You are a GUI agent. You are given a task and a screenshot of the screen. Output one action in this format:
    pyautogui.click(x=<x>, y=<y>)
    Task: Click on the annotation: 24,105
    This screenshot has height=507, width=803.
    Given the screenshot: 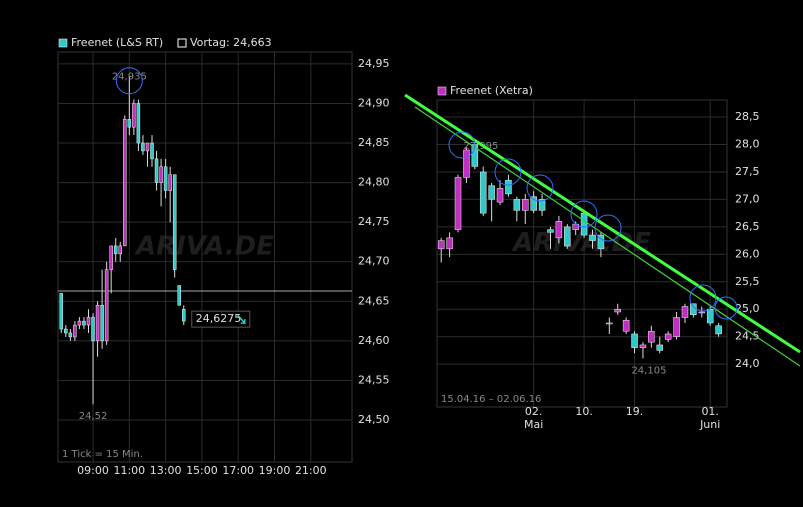 What is the action you would take?
    pyautogui.click(x=648, y=370)
    